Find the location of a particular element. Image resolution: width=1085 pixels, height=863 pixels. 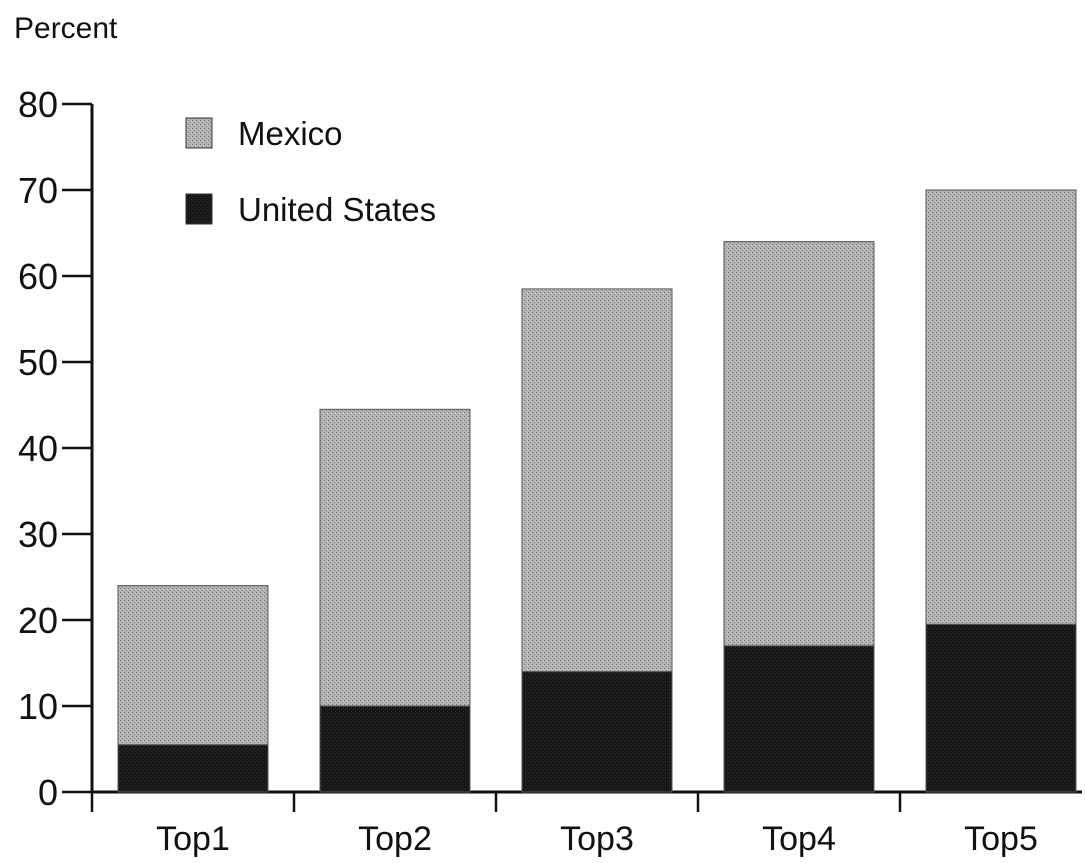

bar-mexico-top5 is located at coordinates (1001, 407).